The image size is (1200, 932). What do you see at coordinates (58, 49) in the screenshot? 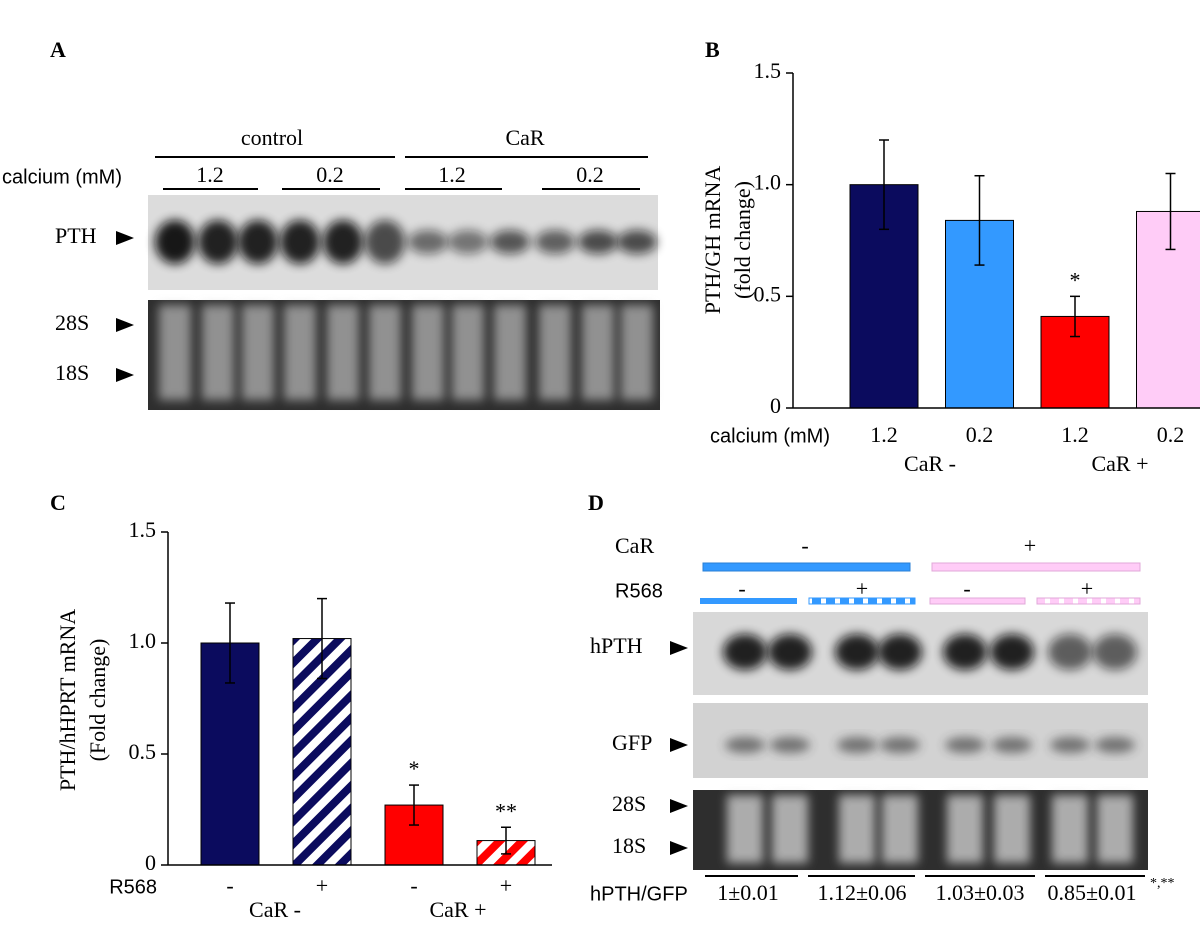
I see `panel-letter: A` at bounding box center [58, 49].